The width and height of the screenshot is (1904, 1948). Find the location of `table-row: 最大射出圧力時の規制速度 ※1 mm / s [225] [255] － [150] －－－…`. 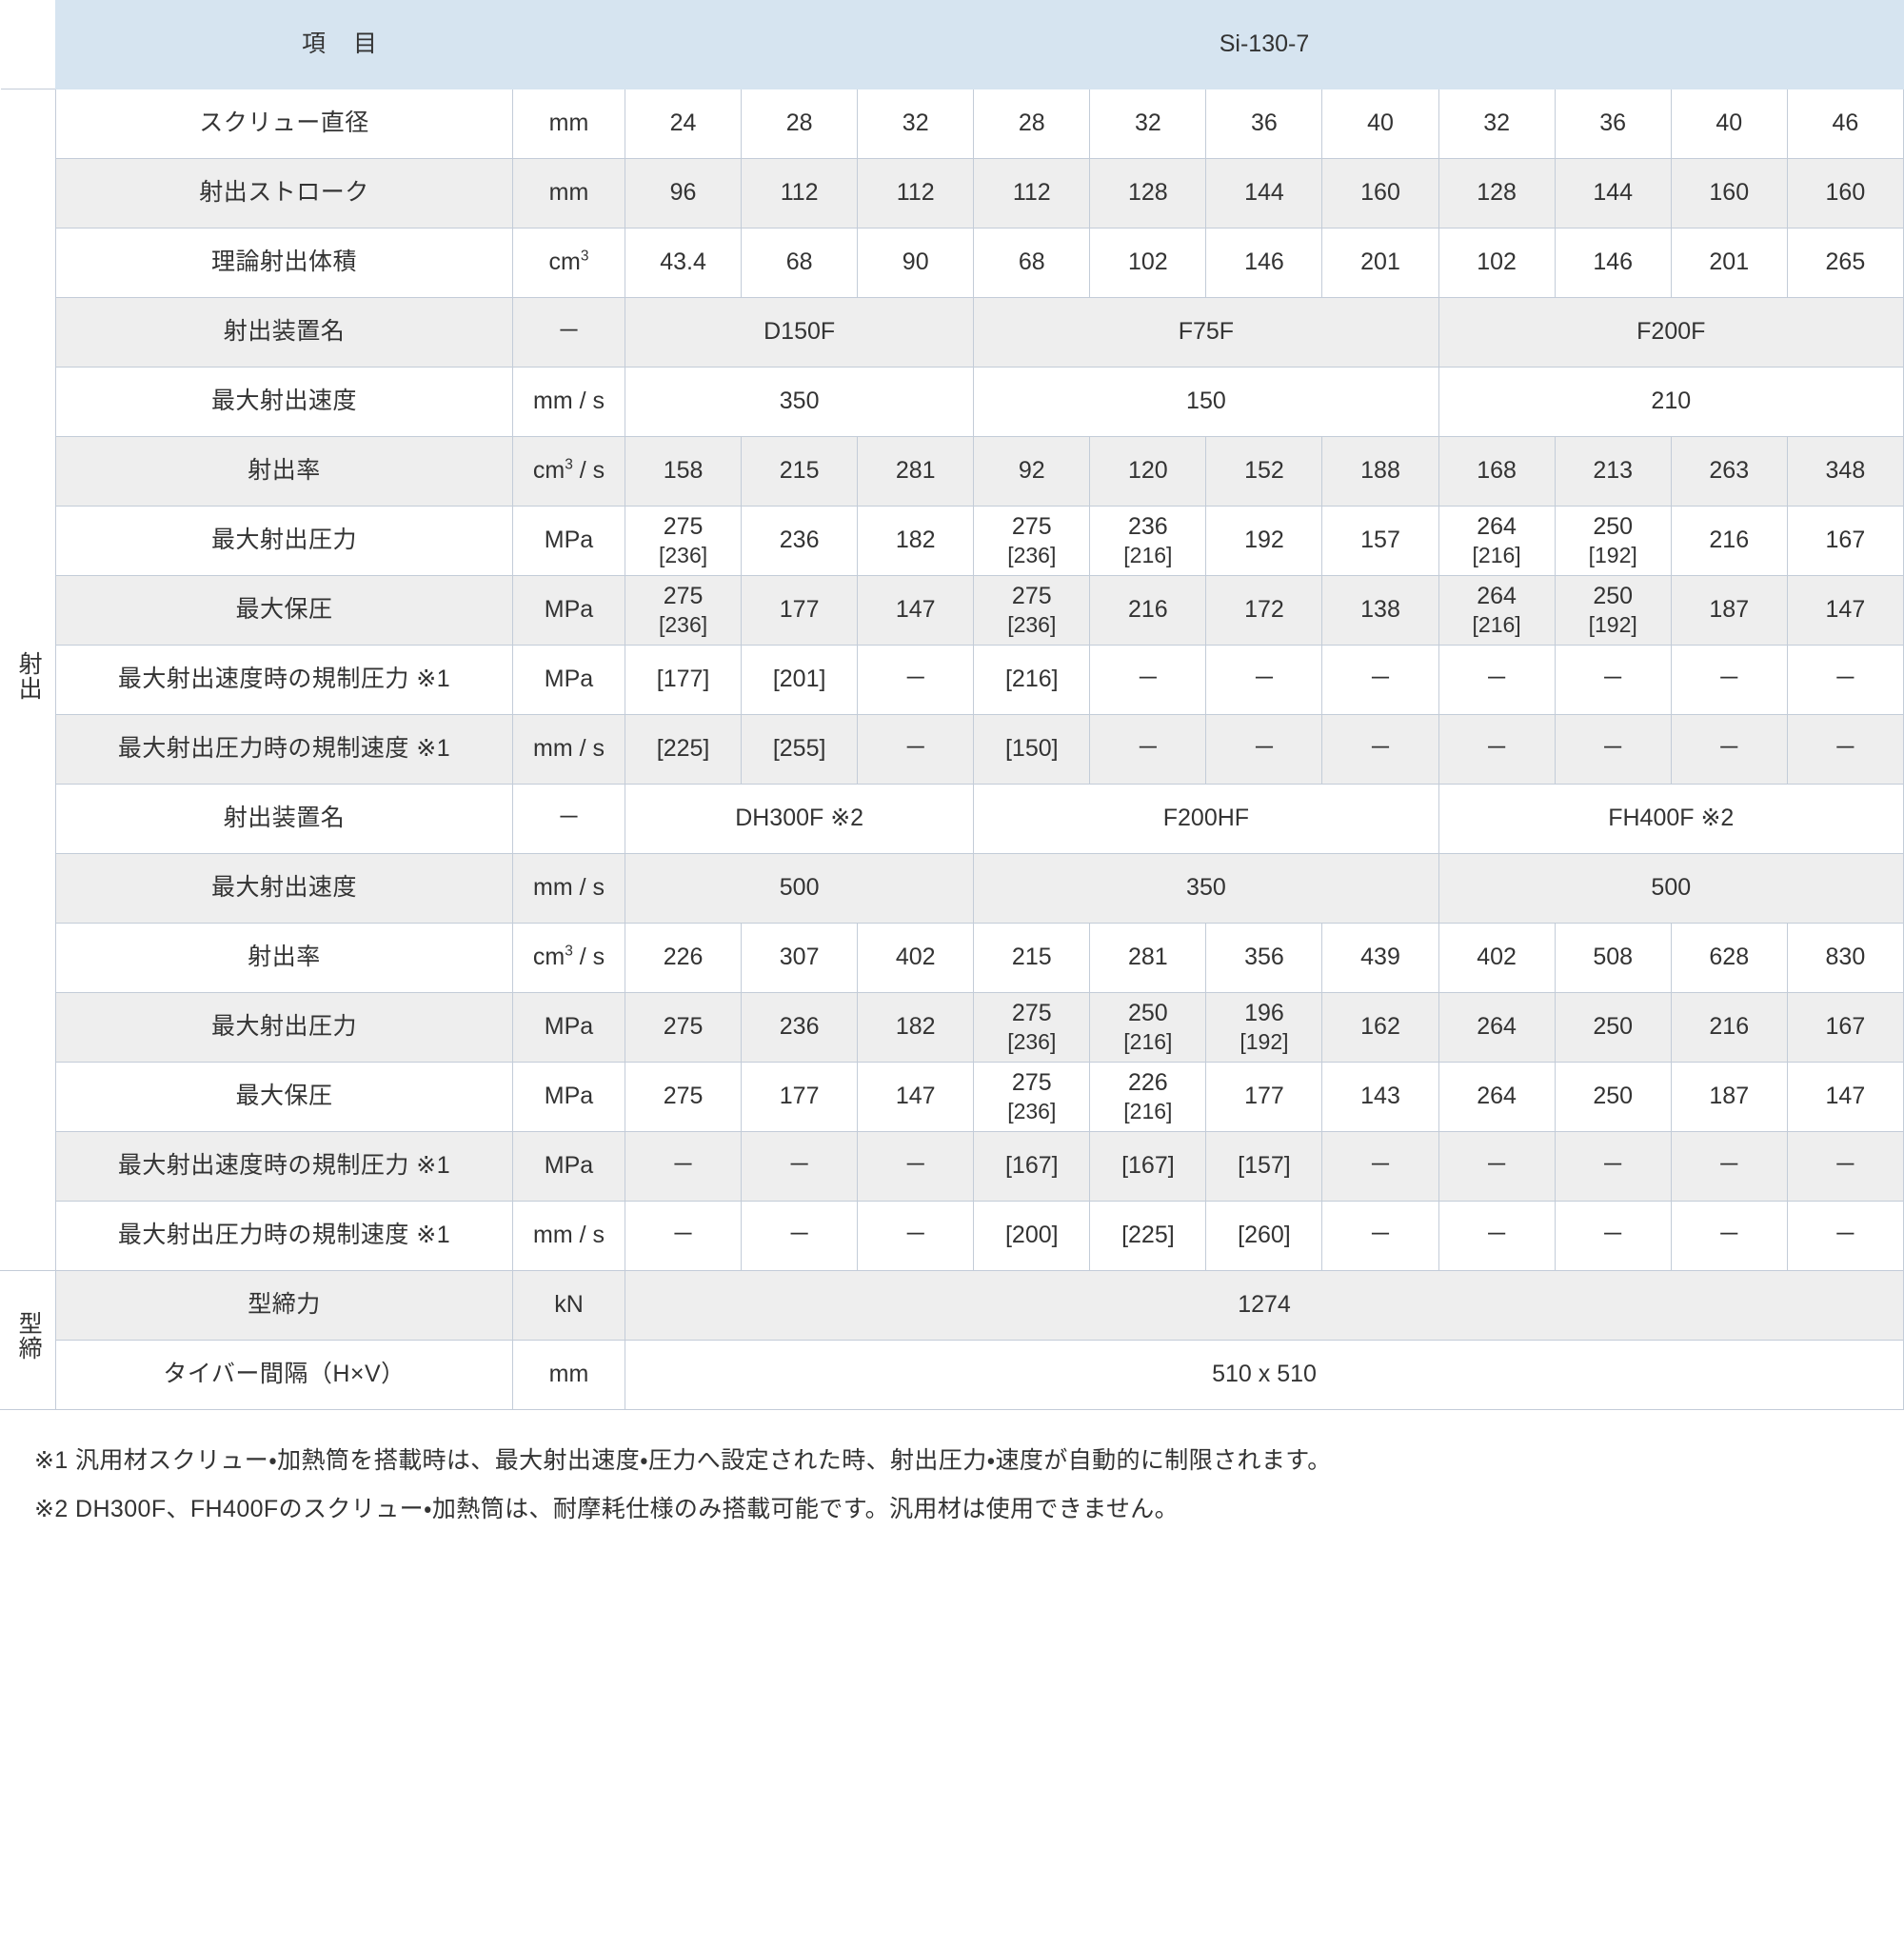

table-row: 最大射出圧力時の規制速度 ※1 mm / s [225] [255] － [150] －－－… is located at coordinates (952, 749).